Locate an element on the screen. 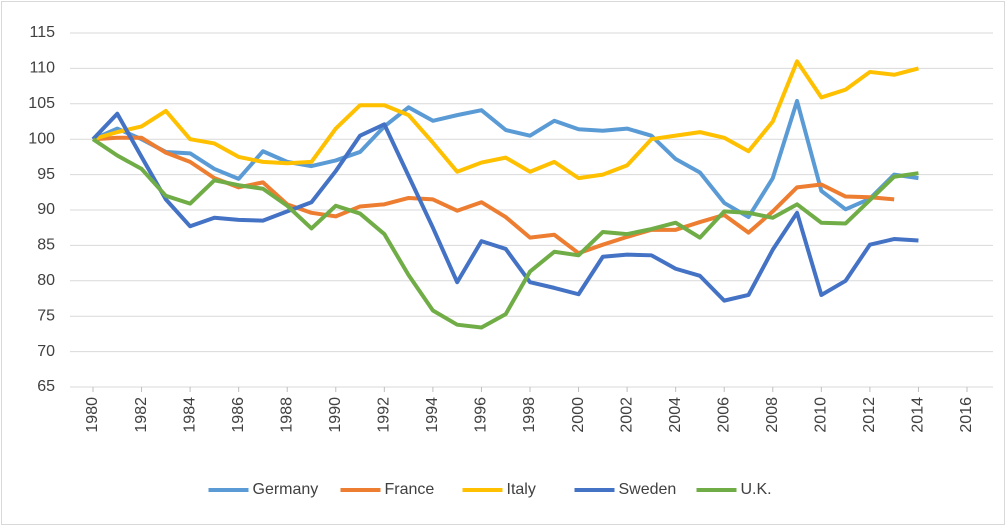 The height and width of the screenshot is (527, 1007). legend-label: Italy is located at coordinates (521, 489).